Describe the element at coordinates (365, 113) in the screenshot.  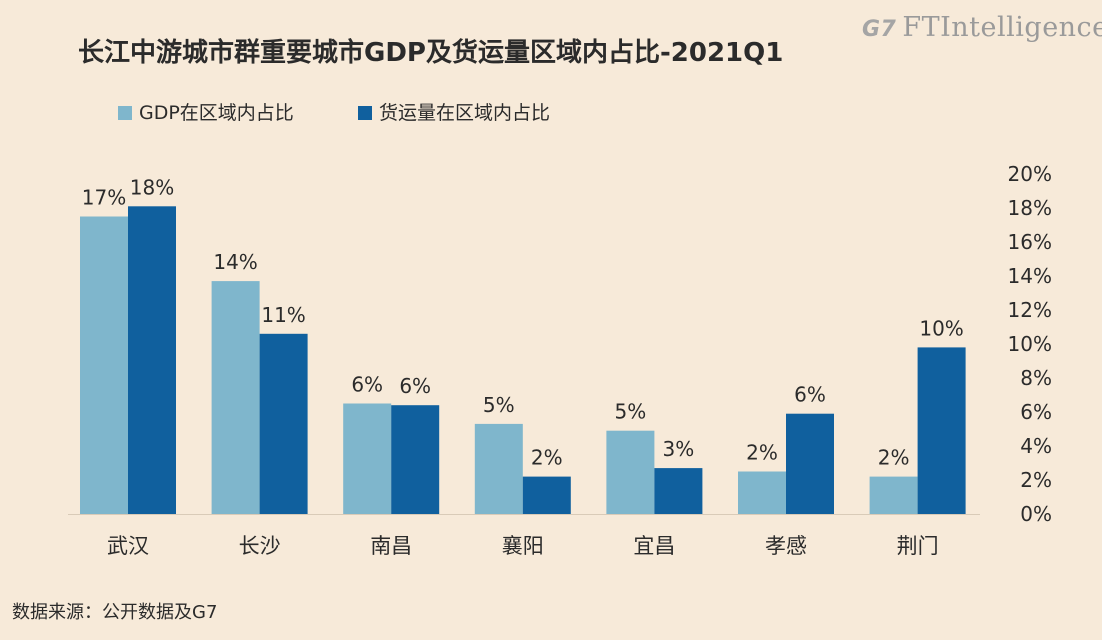
I see `legend-swatch-freight` at that location.